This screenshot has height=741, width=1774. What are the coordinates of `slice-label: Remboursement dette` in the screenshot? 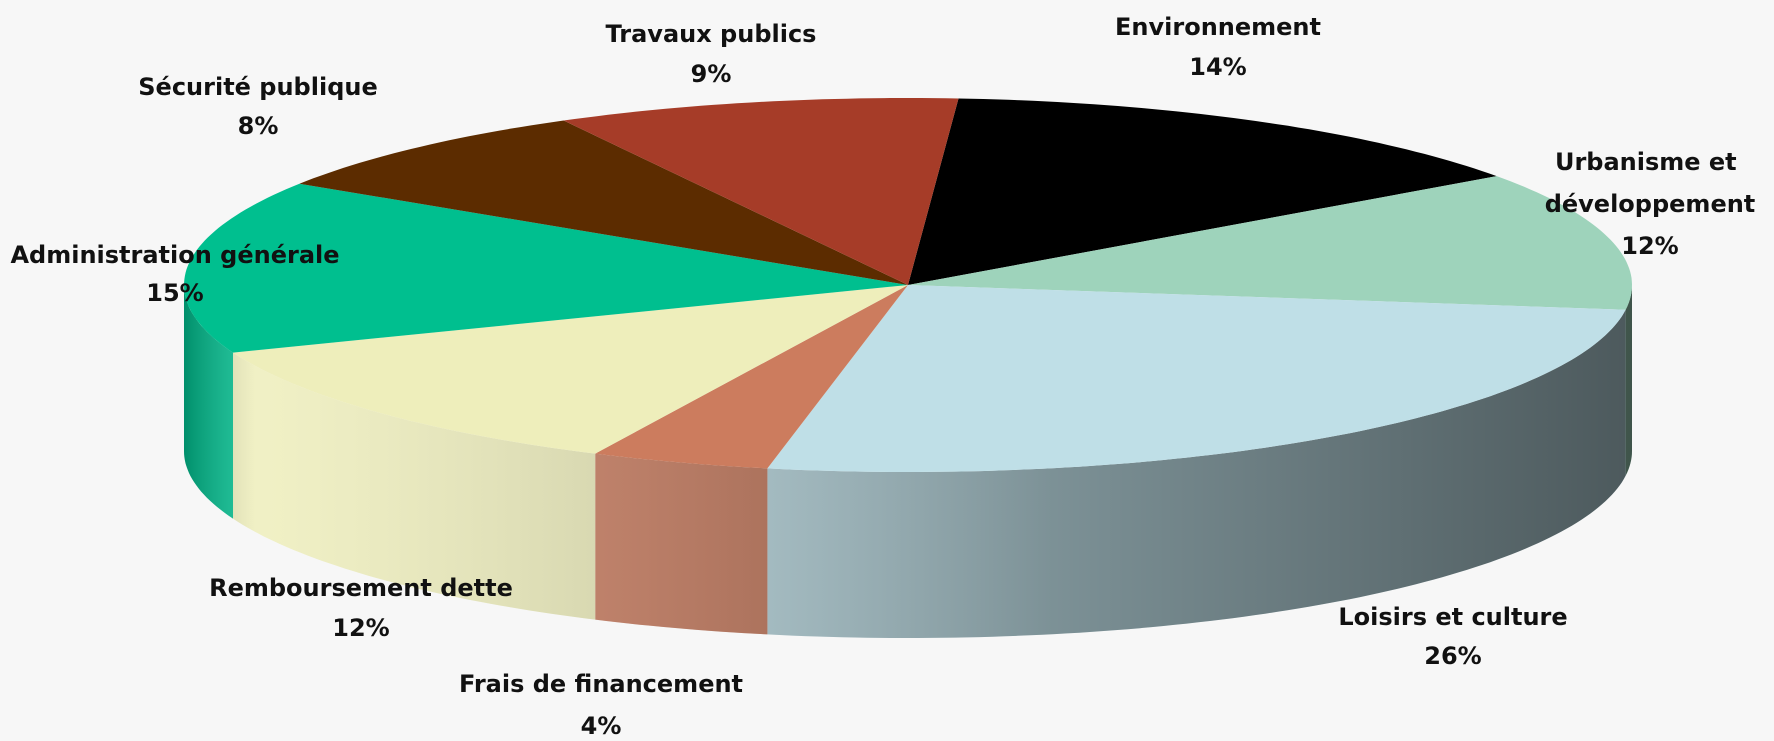 It's located at (361, 588).